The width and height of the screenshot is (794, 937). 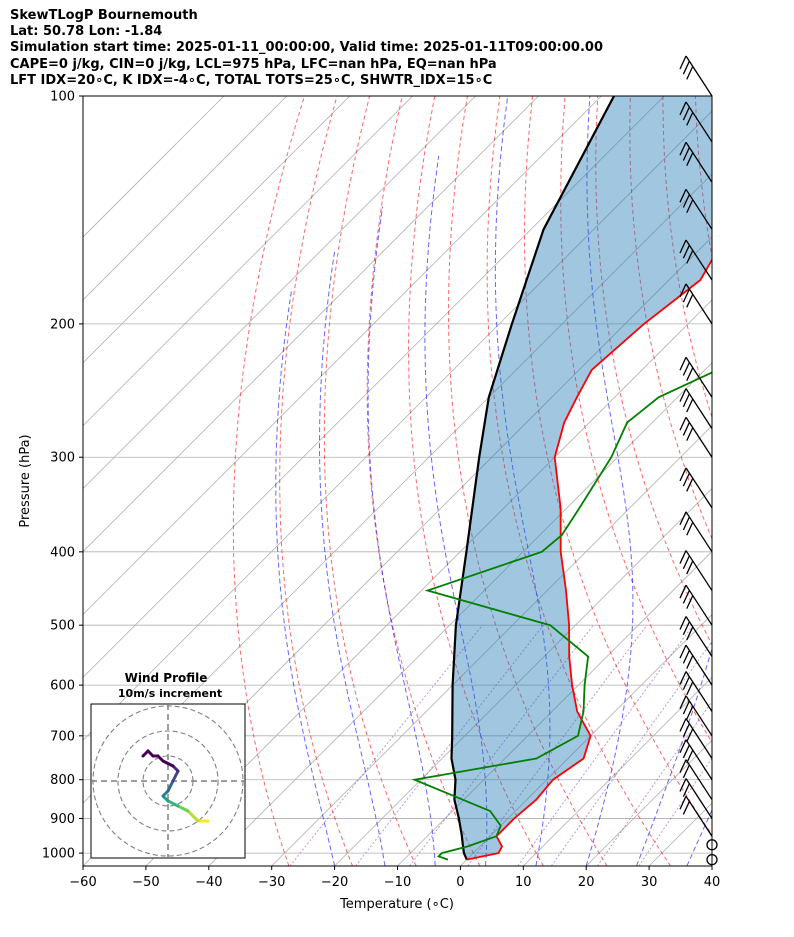 What do you see at coordinates (649, 882) in the screenshot?
I see `x-tick-label: 30` at bounding box center [649, 882].